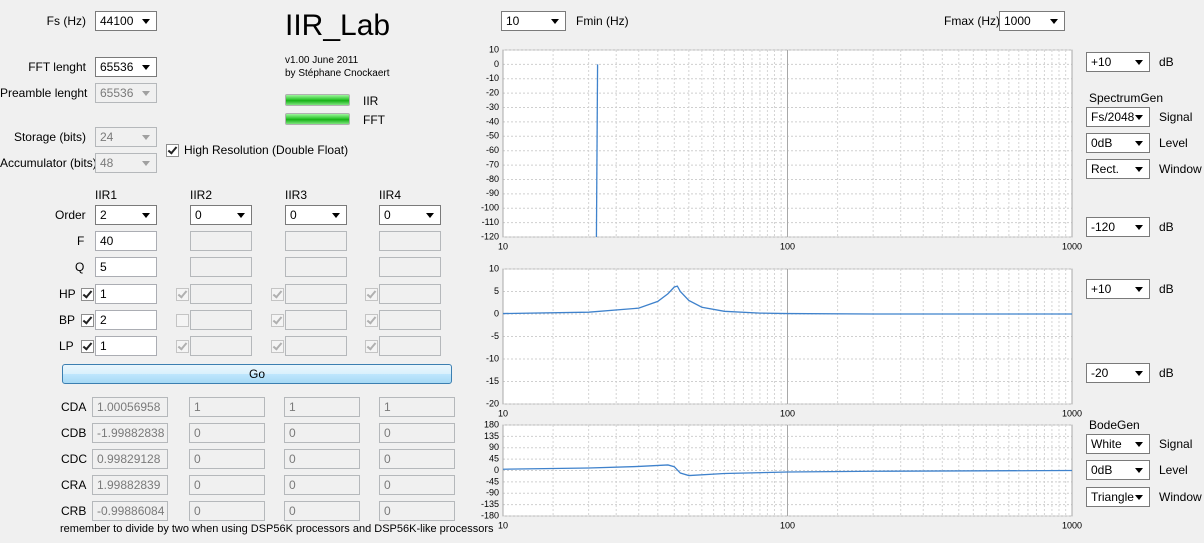 The height and width of the screenshot is (543, 1204). I want to click on range-label: Fmax (Hz), so click(972, 21).